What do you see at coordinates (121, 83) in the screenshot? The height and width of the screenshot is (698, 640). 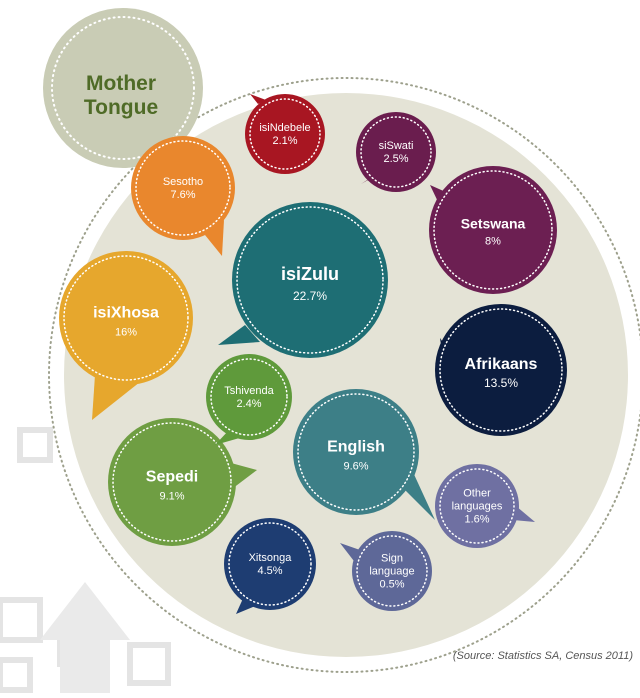 I see `title-line-1: Mother` at bounding box center [121, 83].